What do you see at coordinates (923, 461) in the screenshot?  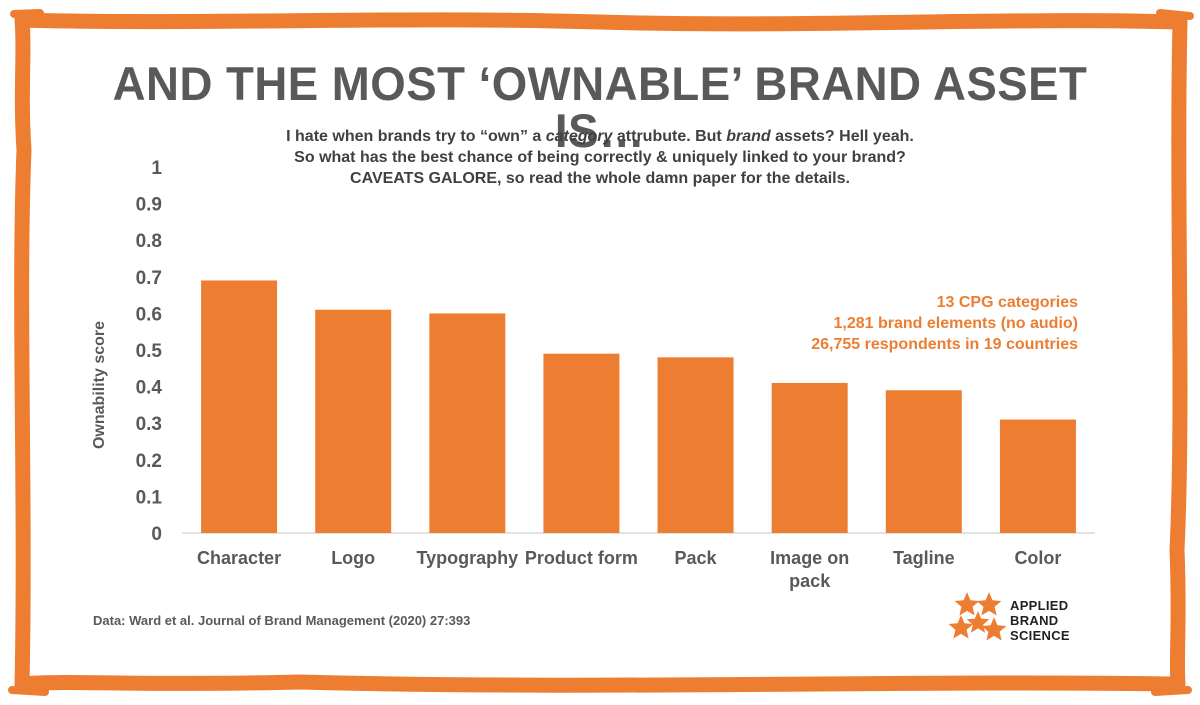 I see `bar-tagline` at bounding box center [923, 461].